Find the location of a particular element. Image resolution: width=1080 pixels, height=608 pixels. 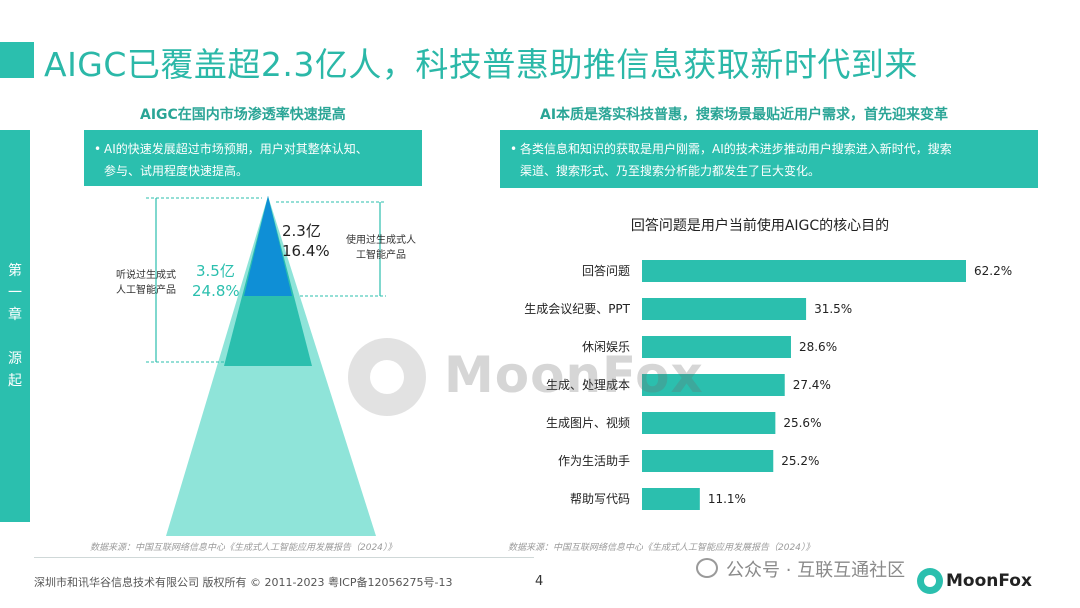

wechat-watermark-text: 公众号 · 互联互通社区 is located at coordinates (816, 570).